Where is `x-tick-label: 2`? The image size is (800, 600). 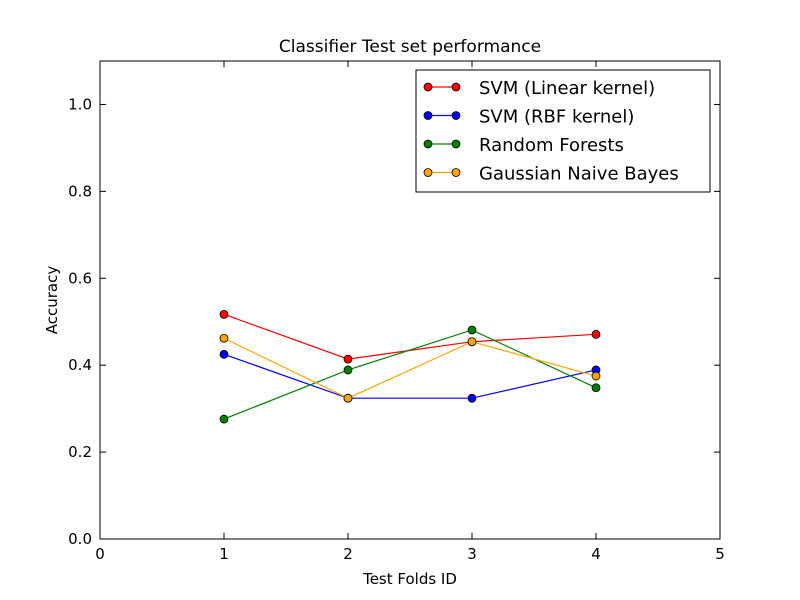
x-tick-label: 2 is located at coordinates (348, 554).